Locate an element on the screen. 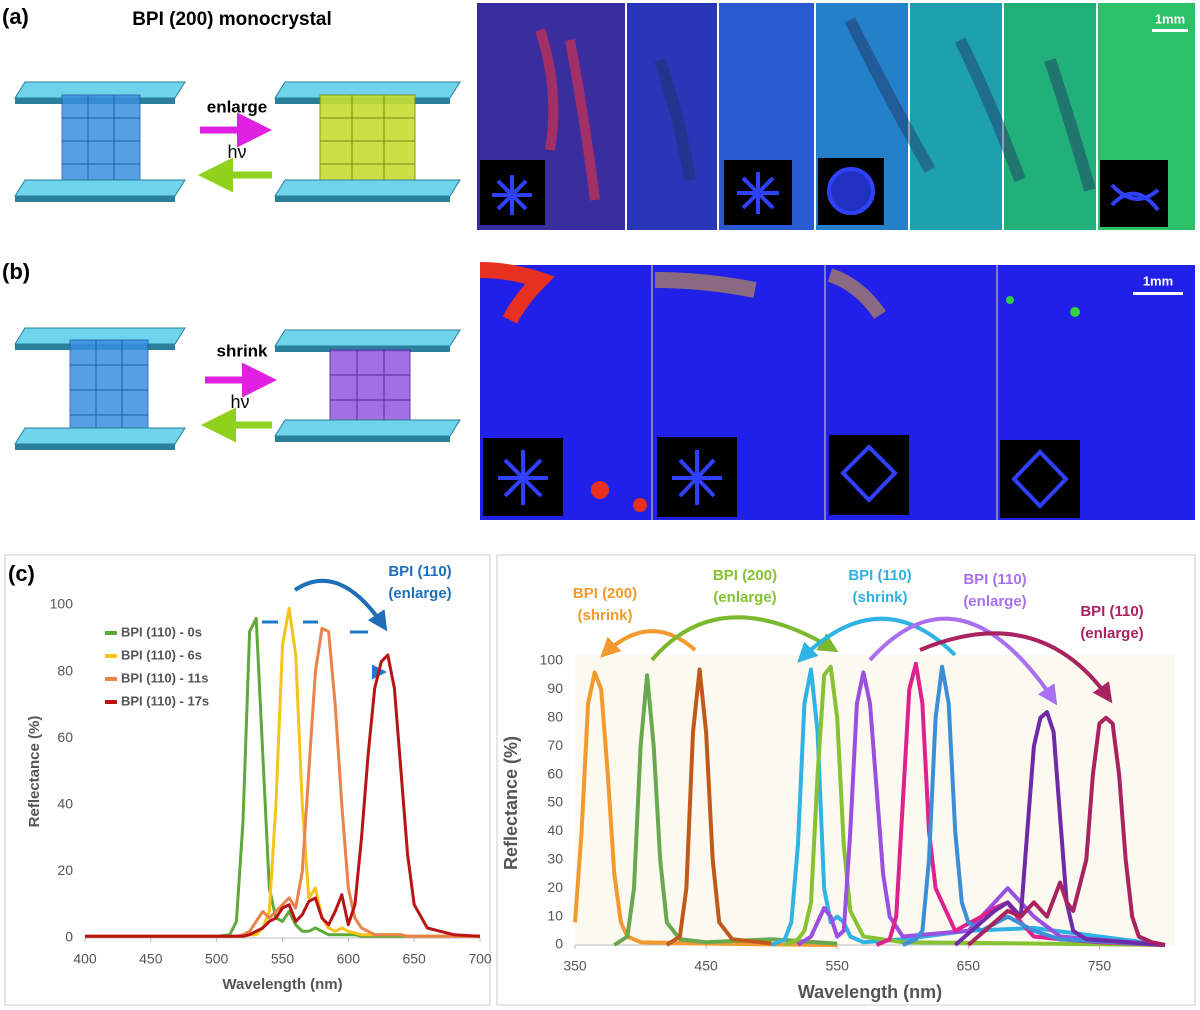 This screenshot has width=1200, height=1010. y-tick-label: 70 is located at coordinates (555, 745).